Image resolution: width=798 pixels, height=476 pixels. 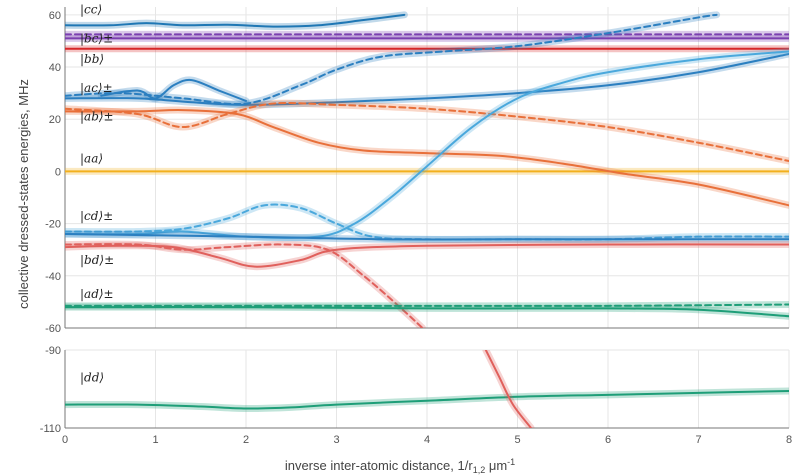 I want to click on y-tick-label: -20, so click(x=53, y=225).